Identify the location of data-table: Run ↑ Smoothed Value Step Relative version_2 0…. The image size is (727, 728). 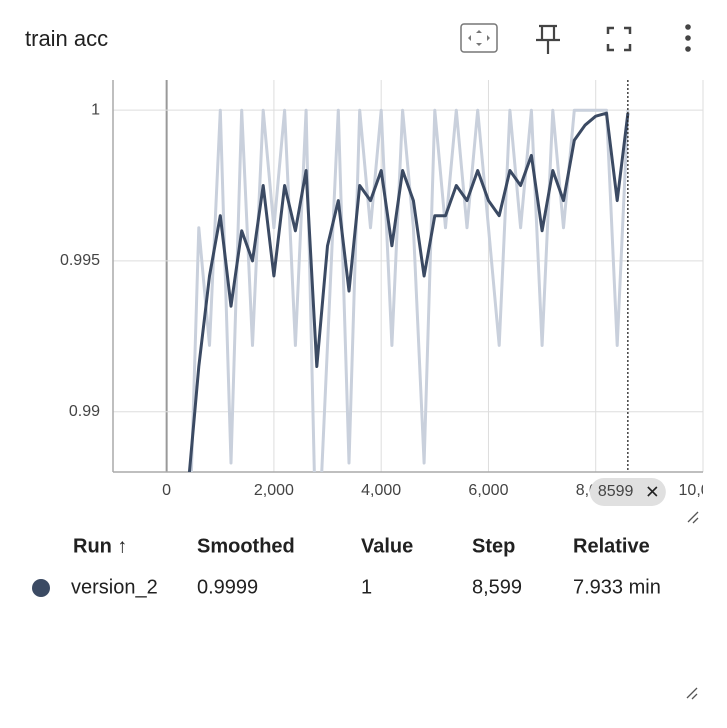
(346, 566).